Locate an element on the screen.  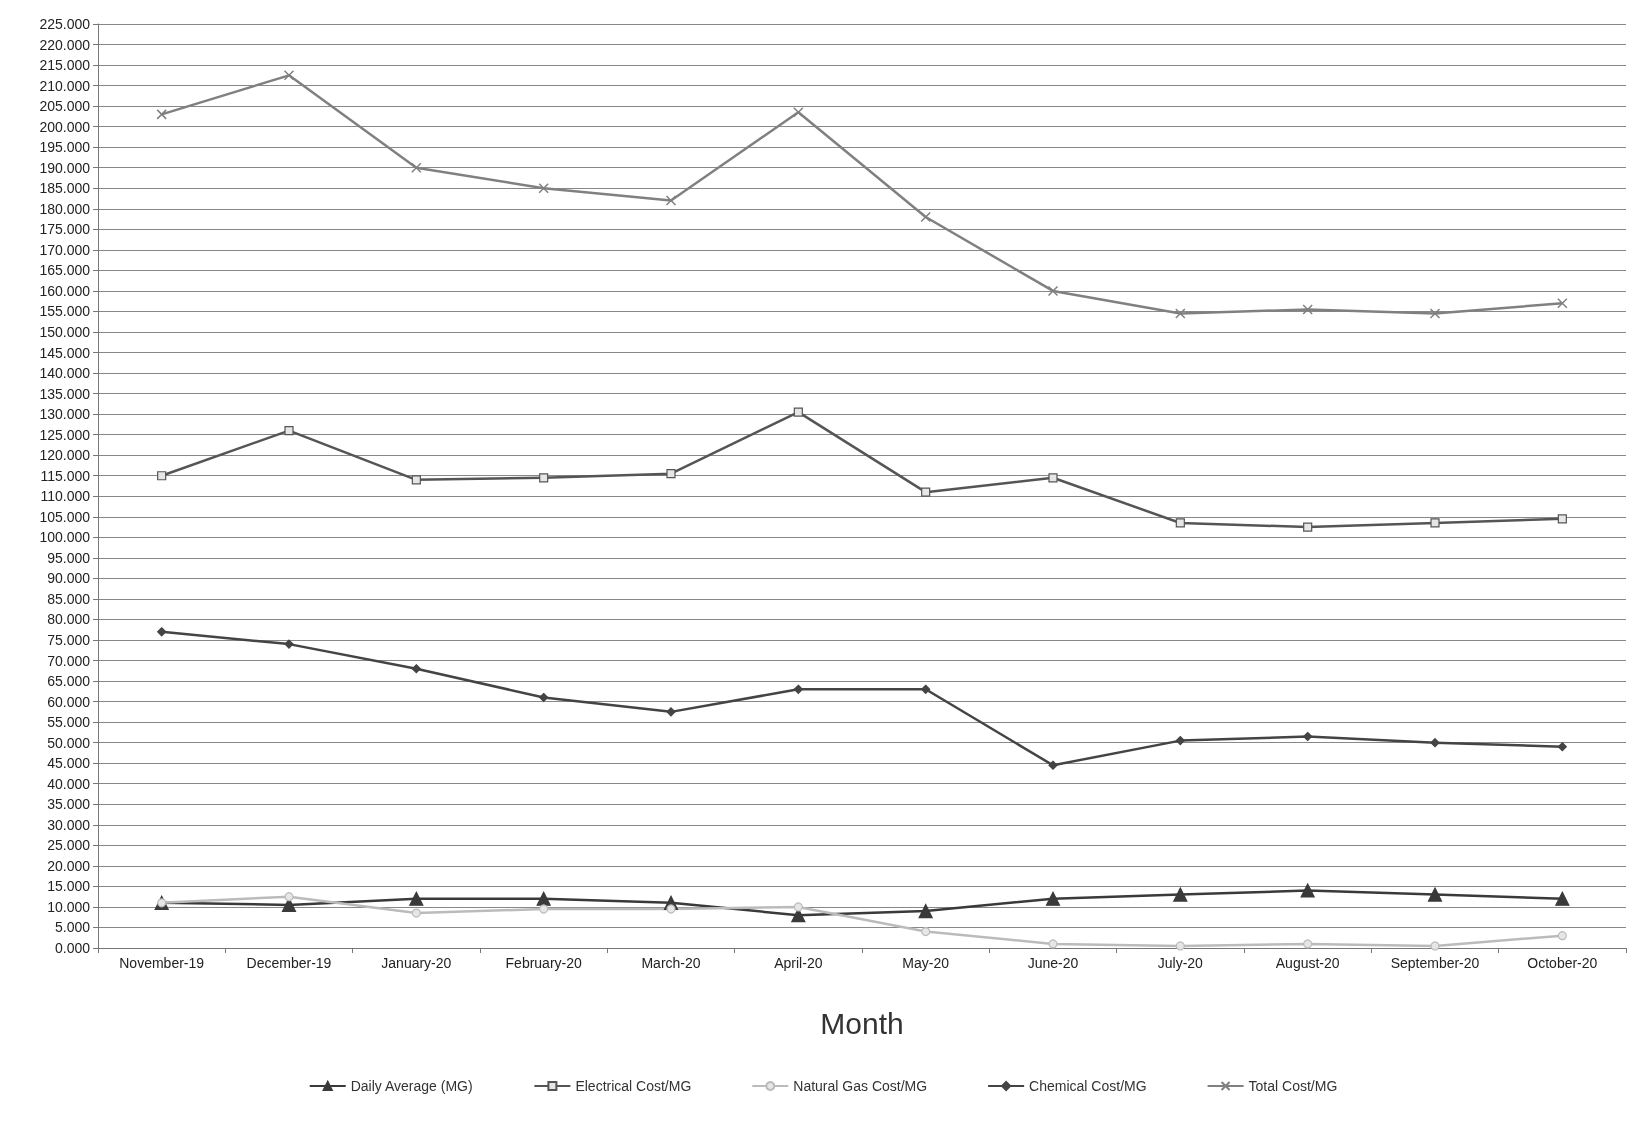
y-tick-label: 215.000 is located at coordinates (65, 65).